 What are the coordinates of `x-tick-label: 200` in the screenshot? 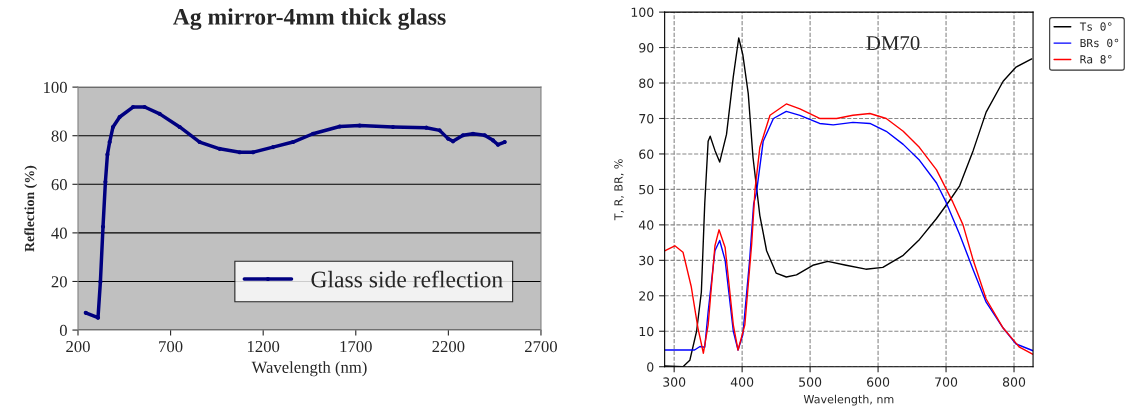 It's located at (78, 346).